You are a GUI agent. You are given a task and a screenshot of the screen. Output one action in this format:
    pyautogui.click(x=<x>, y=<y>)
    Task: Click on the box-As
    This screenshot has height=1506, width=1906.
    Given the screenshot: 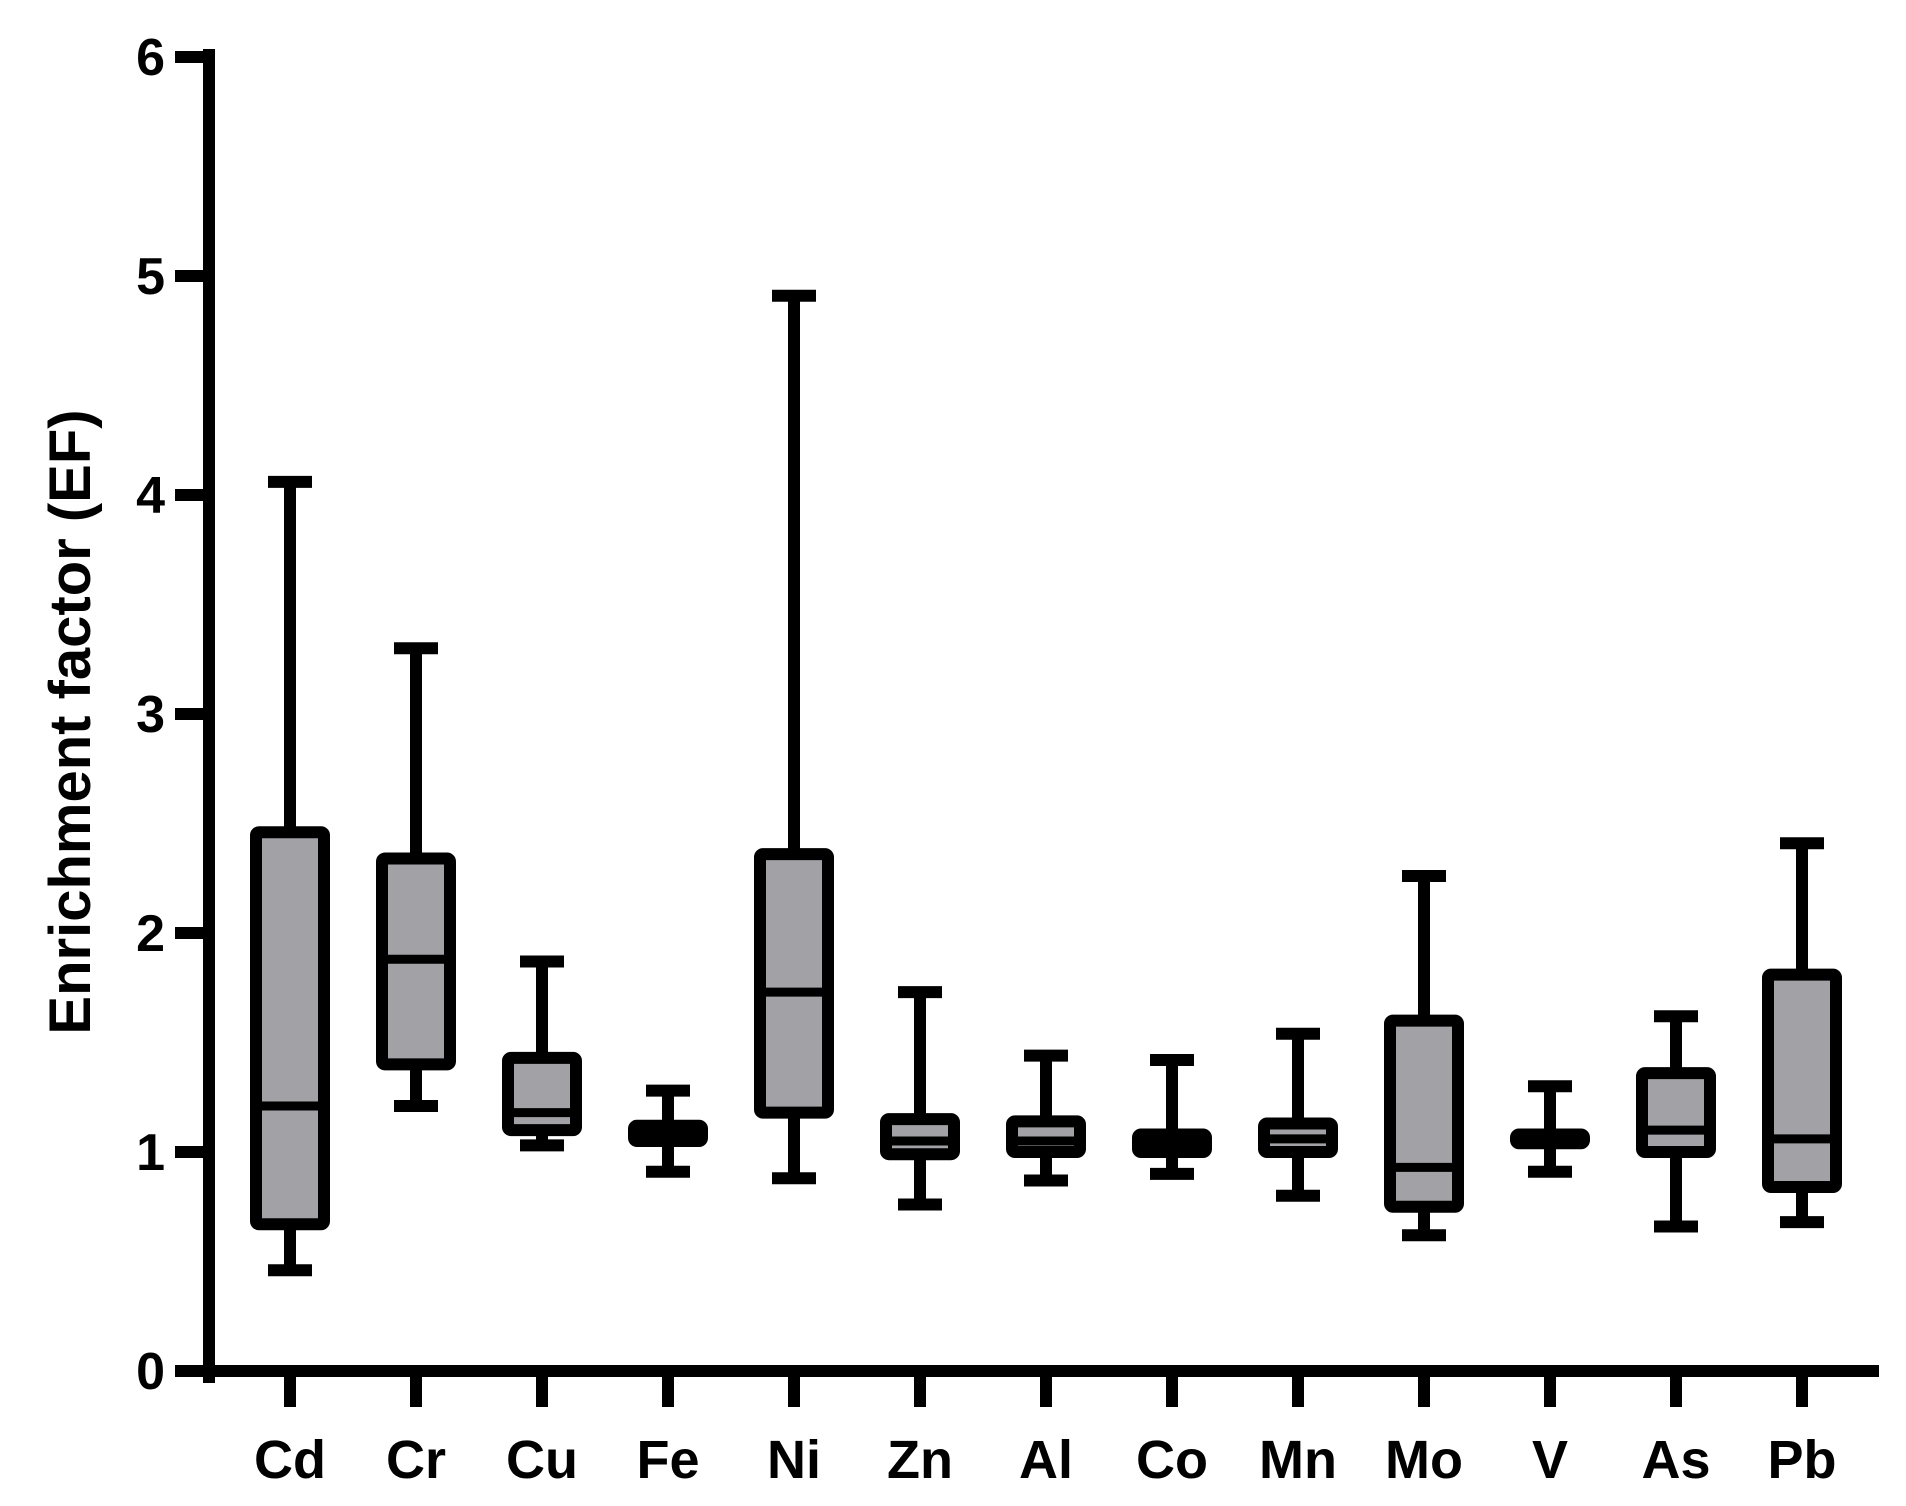 What is the action you would take?
    pyautogui.click(x=1676, y=1121)
    